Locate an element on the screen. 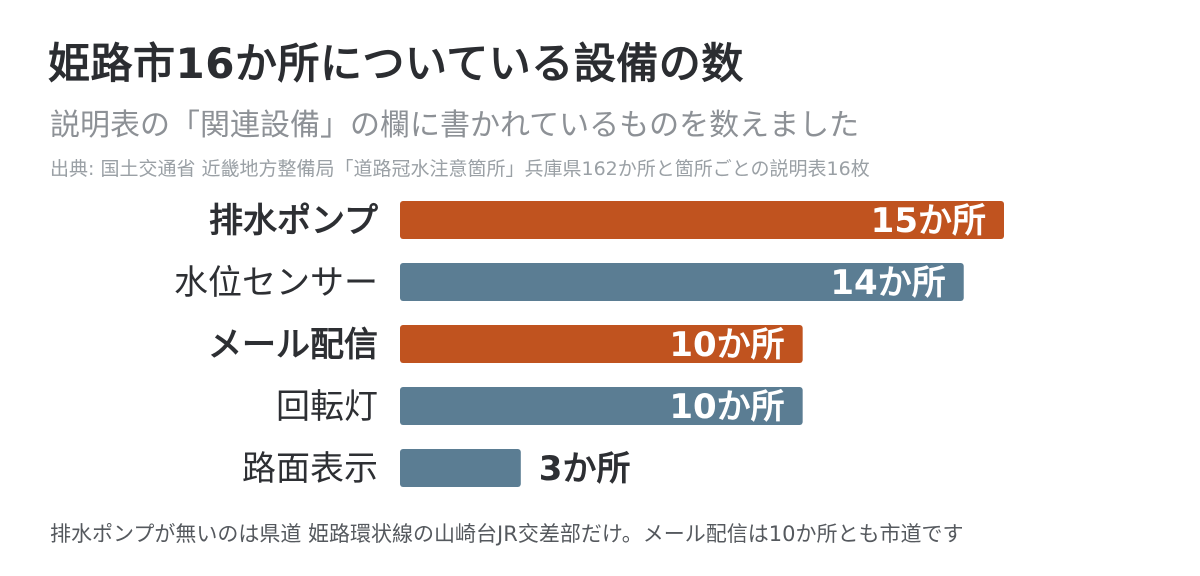  category-label: 回転灯 is located at coordinates (327, 407).